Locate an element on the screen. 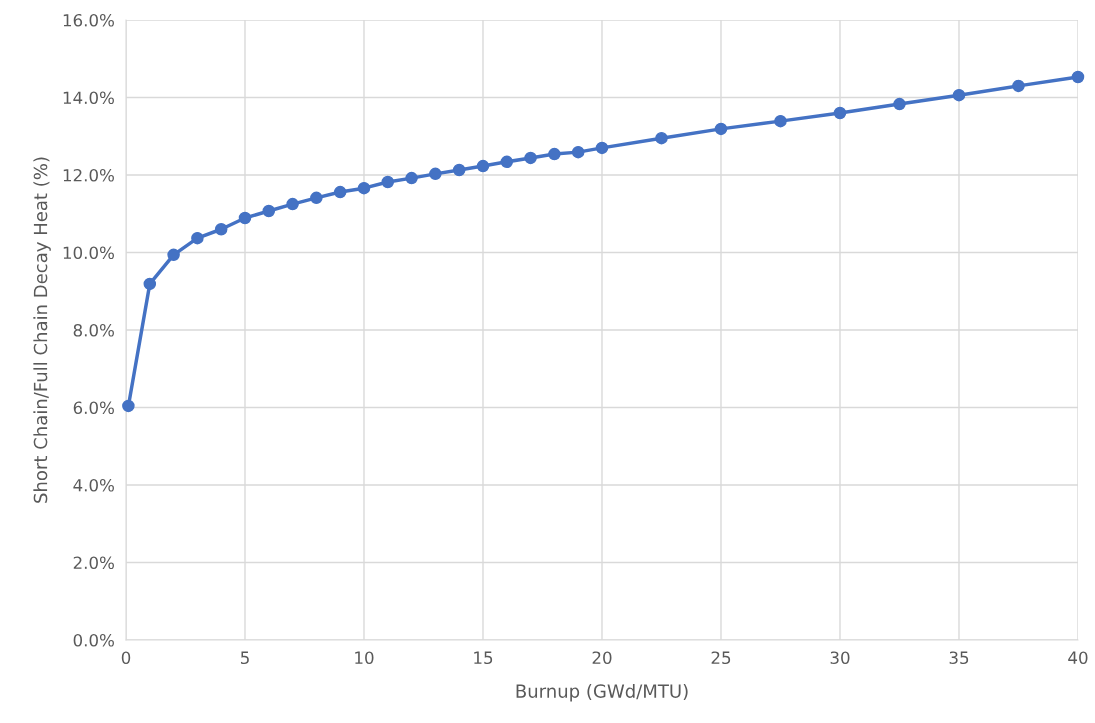 This screenshot has width=1095, height=723. y-tick-label: 4.0% is located at coordinates (93, 485).